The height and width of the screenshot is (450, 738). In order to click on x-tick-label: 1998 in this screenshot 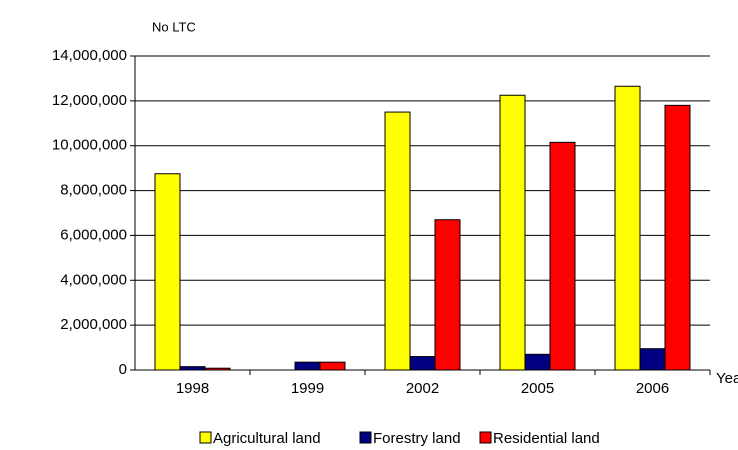, I will do `click(192, 388)`.